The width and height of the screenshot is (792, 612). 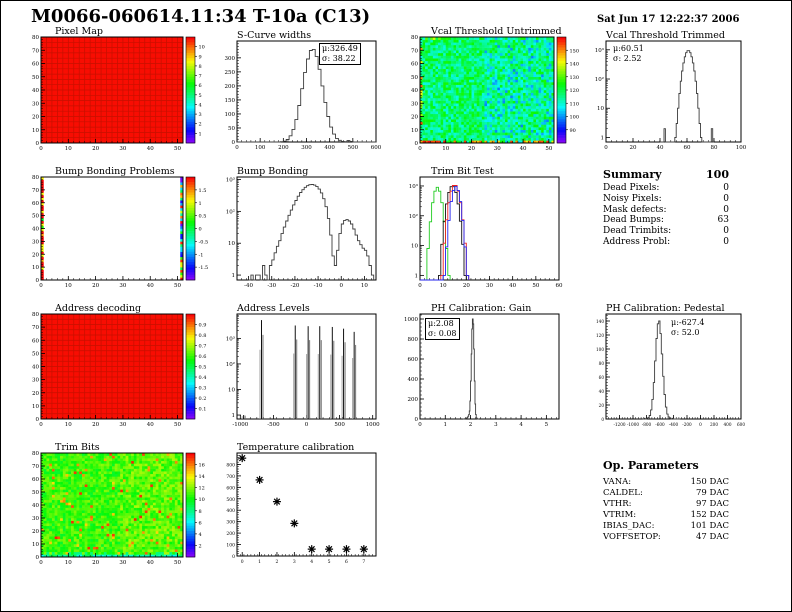 What do you see at coordinates (471, 425) in the screenshot?
I see `svg-text: 2` at bounding box center [471, 425].